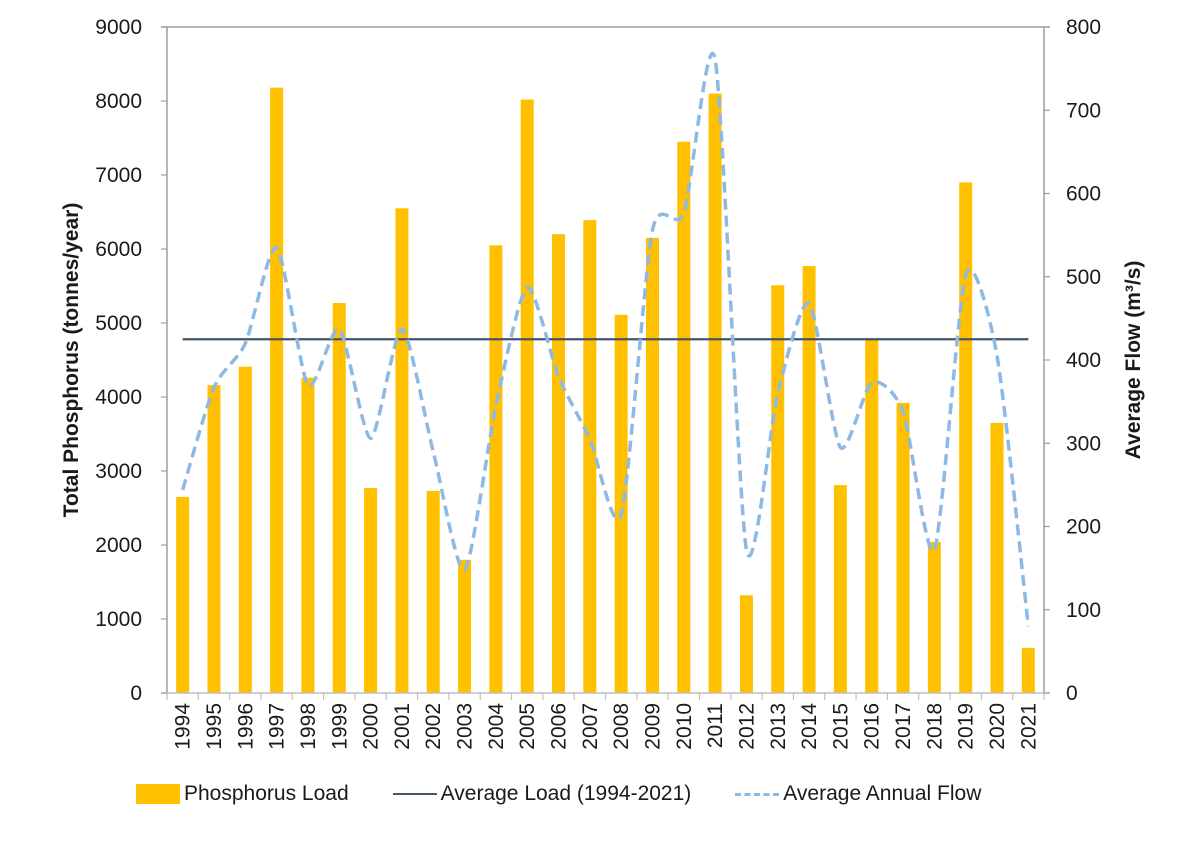 This screenshot has height=843, width=1200. Describe the element at coordinates (118, 397) in the screenshot. I see `y-tick-label: 4000` at that location.